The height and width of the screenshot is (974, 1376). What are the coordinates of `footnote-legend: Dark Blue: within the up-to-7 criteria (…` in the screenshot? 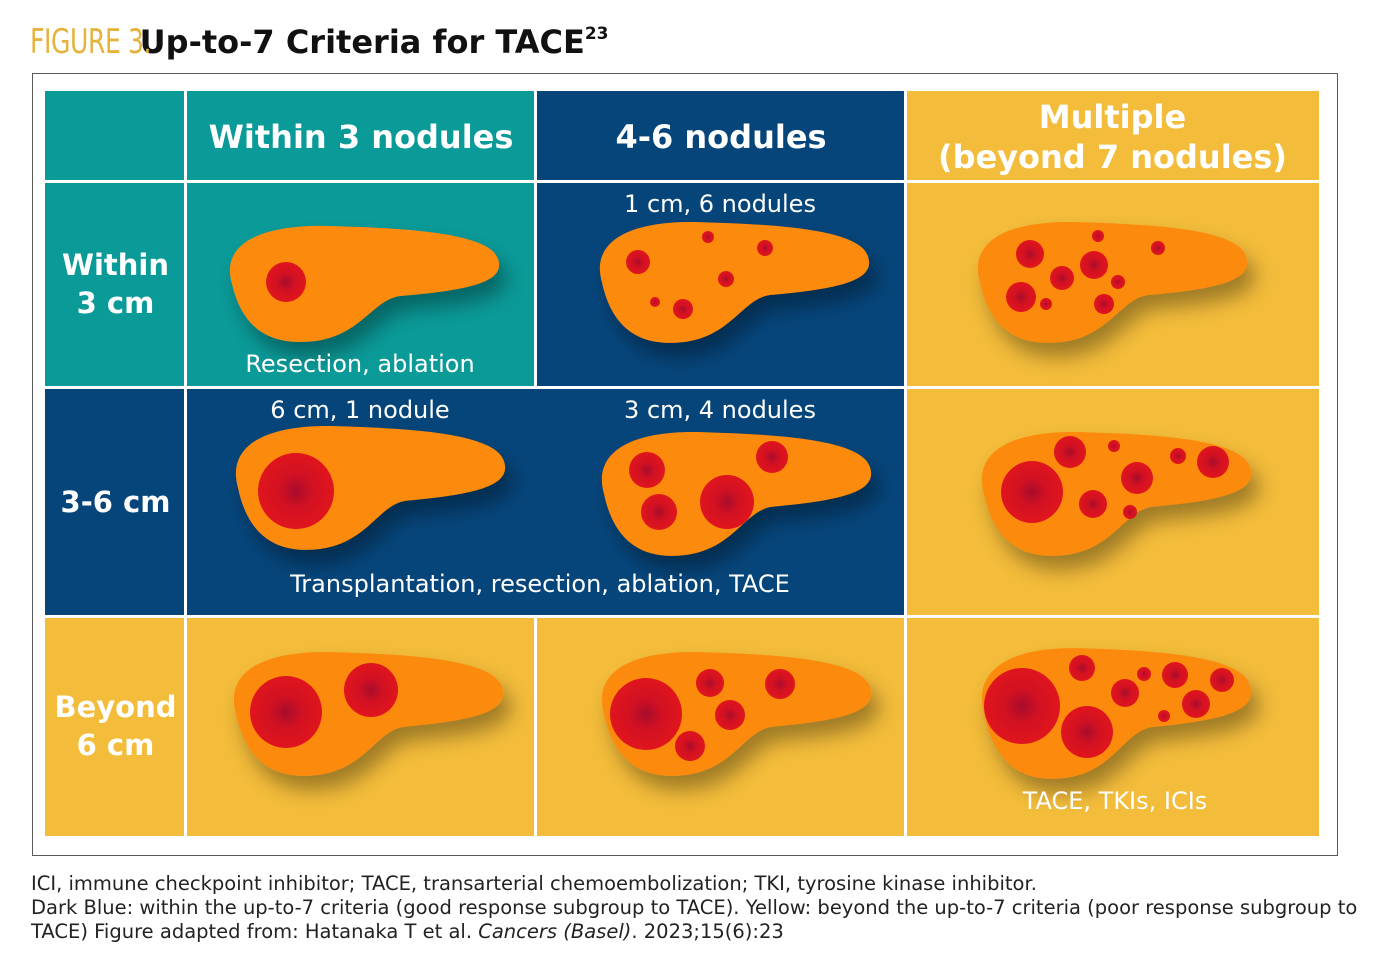 It's located at (696, 920).